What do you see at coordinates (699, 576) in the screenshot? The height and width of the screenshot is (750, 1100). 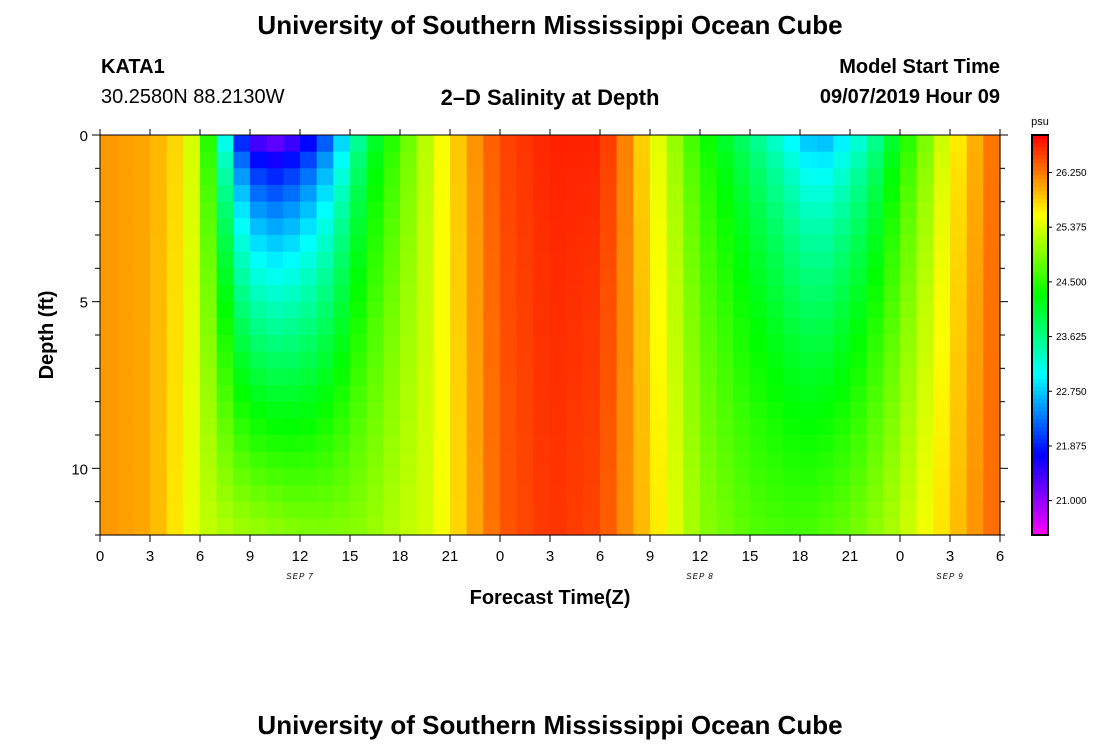 I see `date-label: SEP 8` at bounding box center [699, 576].